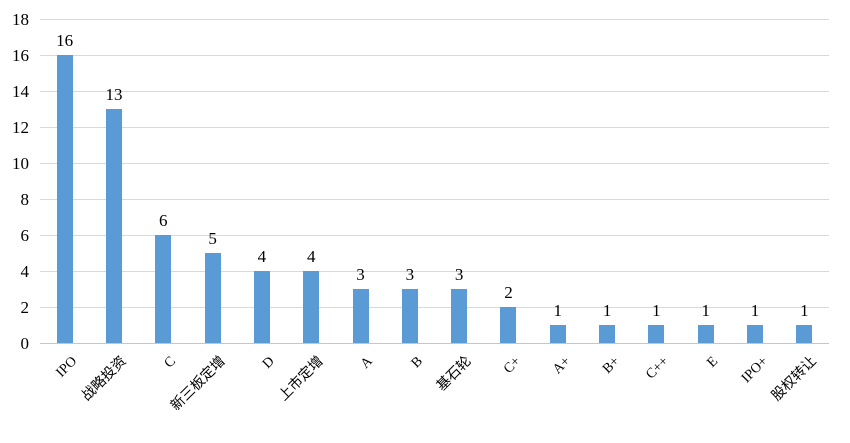 The width and height of the screenshot is (850, 443). I want to click on y-tick-label: 14, so click(20, 91).